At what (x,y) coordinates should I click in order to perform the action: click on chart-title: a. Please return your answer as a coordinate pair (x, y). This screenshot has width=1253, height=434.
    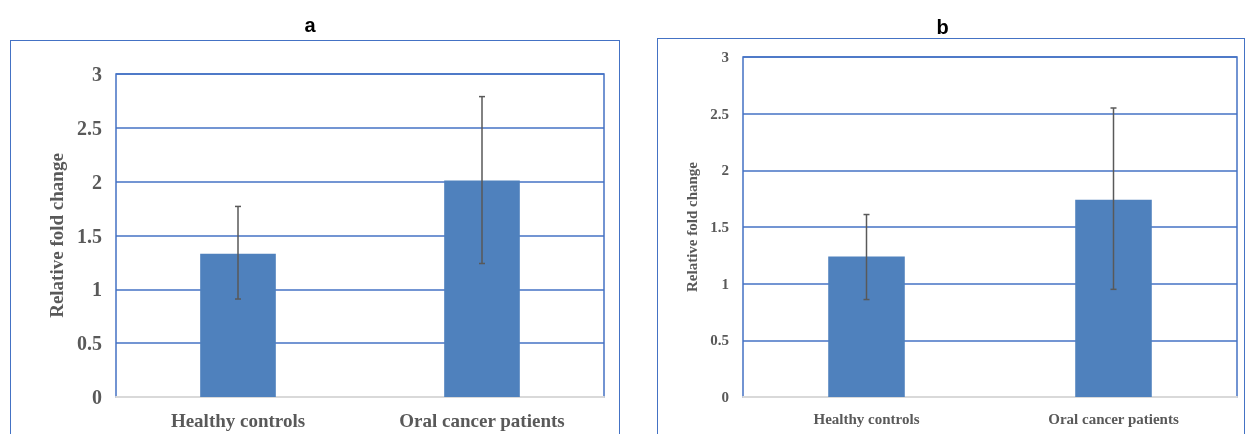
    Looking at the image, I should click on (310, 25).